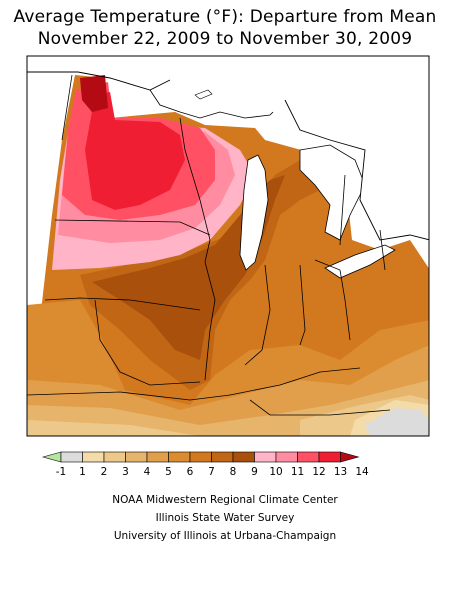 This screenshot has height=600, width=450. Describe the element at coordinates (362, 472) in the screenshot. I see `legend-tick-label: 14` at that location.